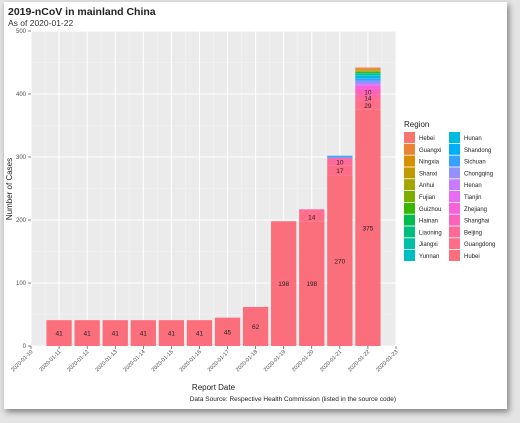 The height and width of the screenshot is (423, 520). Describe the element at coordinates (359, 361) in the screenshot. I see `x-tick-label: 2020-01-22` at that location.